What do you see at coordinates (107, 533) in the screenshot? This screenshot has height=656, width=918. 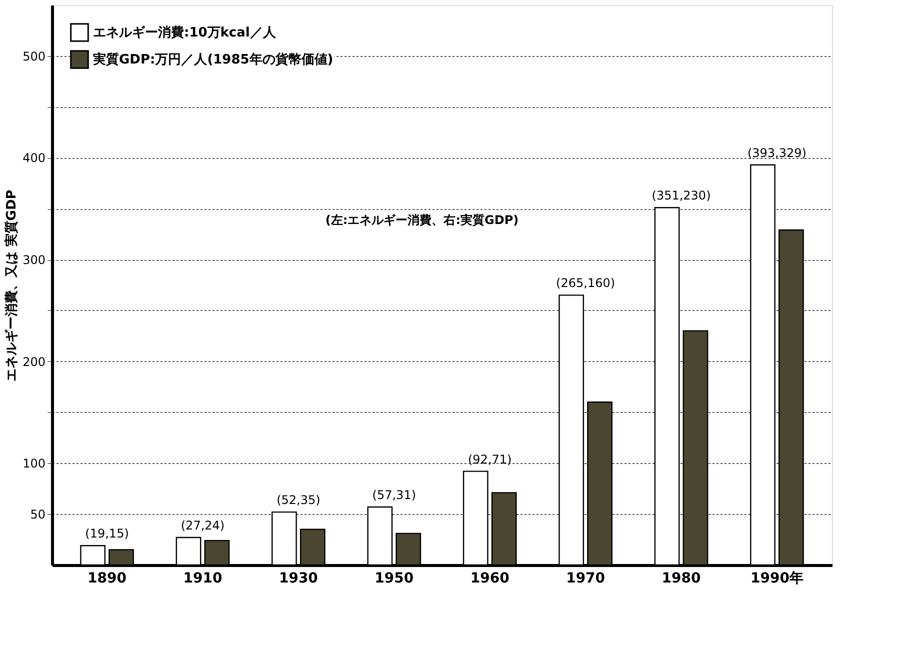 I see `annotation: (19,15)` at bounding box center [107, 533].